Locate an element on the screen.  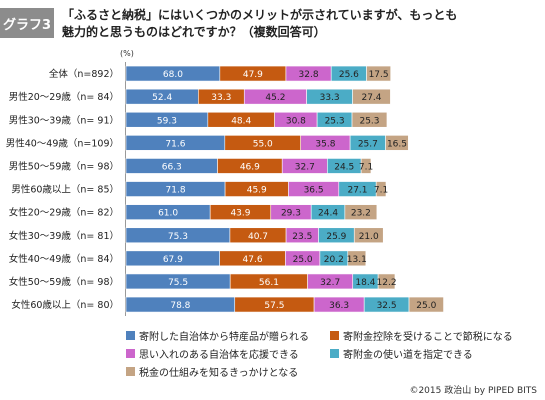
bar-value-label: 67.9 is located at coordinates (173, 260).